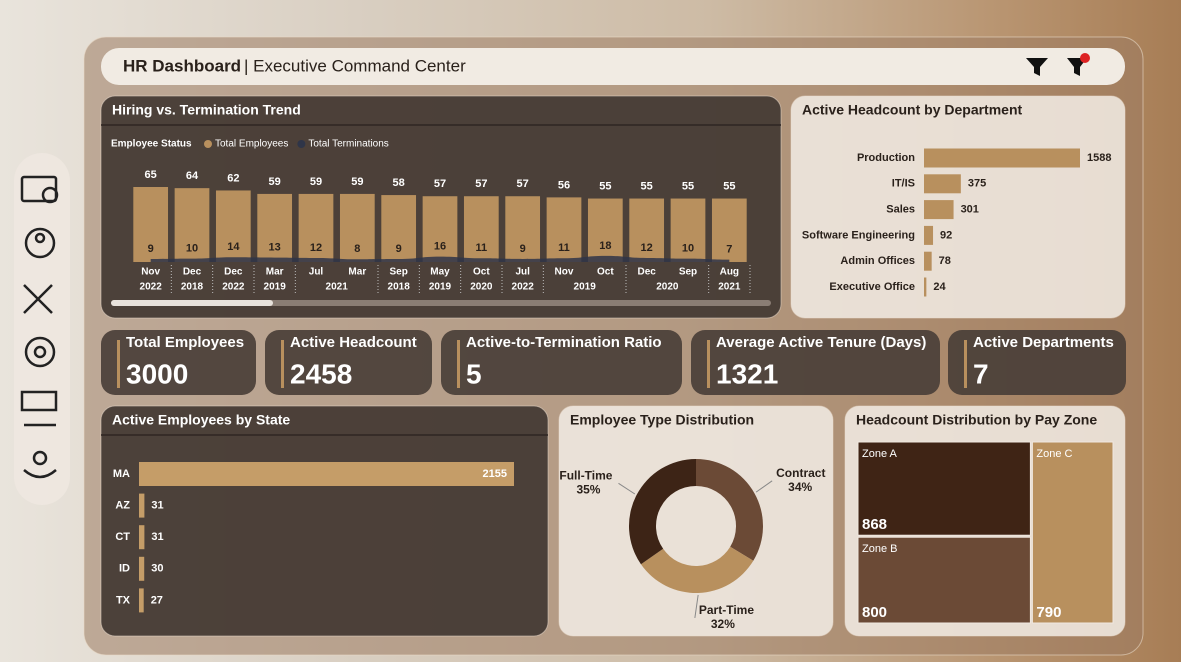  Describe the element at coordinates (726, 610) in the screenshot. I see `slice-name: Part-Time` at that location.